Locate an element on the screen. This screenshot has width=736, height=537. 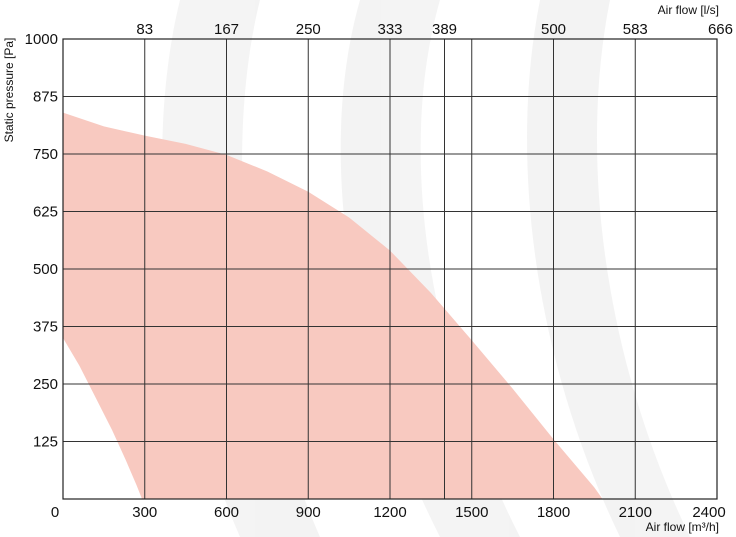
y-tick-label: 750 is located at coordinates (45, 154).